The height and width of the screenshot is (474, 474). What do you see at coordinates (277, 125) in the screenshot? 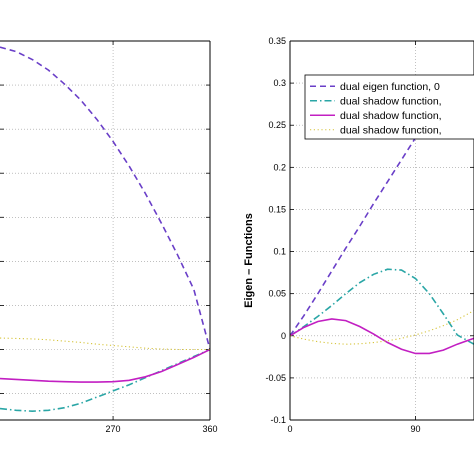
I see `y-tick-label: 0.25` at bounding box center [277, 125].